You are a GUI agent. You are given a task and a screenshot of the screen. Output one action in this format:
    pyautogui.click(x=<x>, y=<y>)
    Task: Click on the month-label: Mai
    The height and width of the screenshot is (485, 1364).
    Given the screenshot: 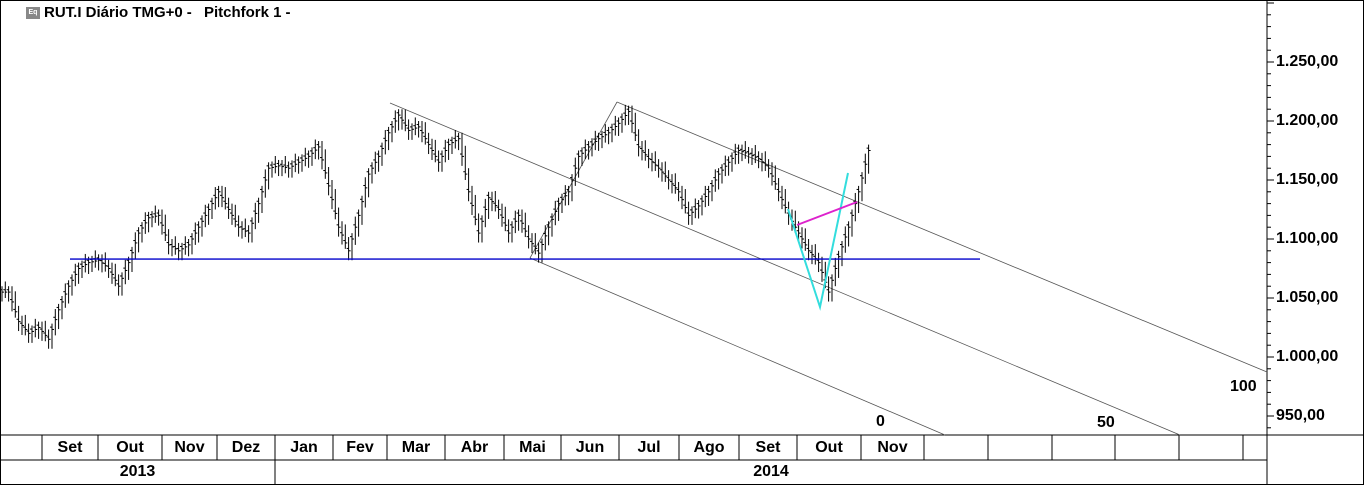 What is the action you would take?
    pyautogui.click(x=532, y=447)
    